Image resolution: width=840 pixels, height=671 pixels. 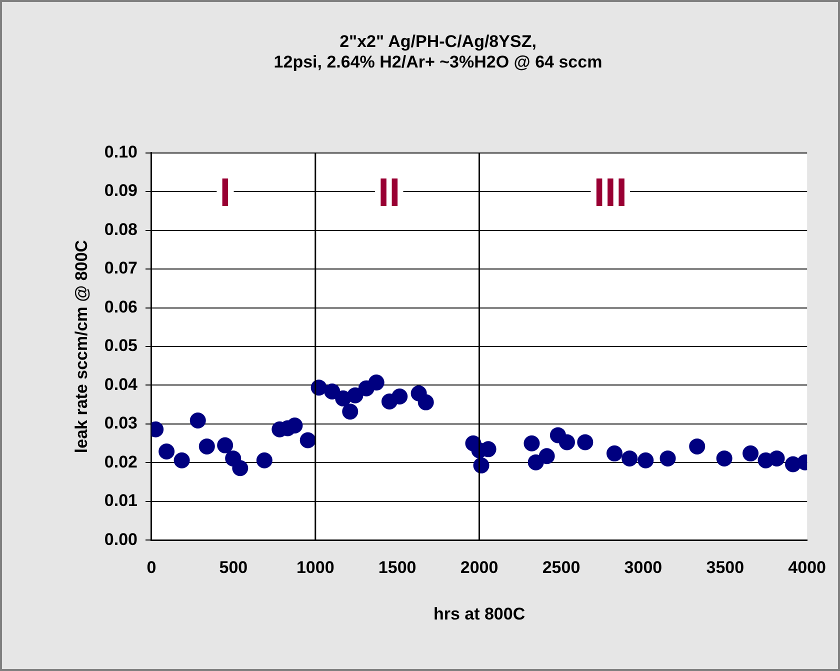 What do you see at coordinates (121, 190) in the screenshot?
I see `y-tick-label: 0.09` at bounding box center [121, 190].